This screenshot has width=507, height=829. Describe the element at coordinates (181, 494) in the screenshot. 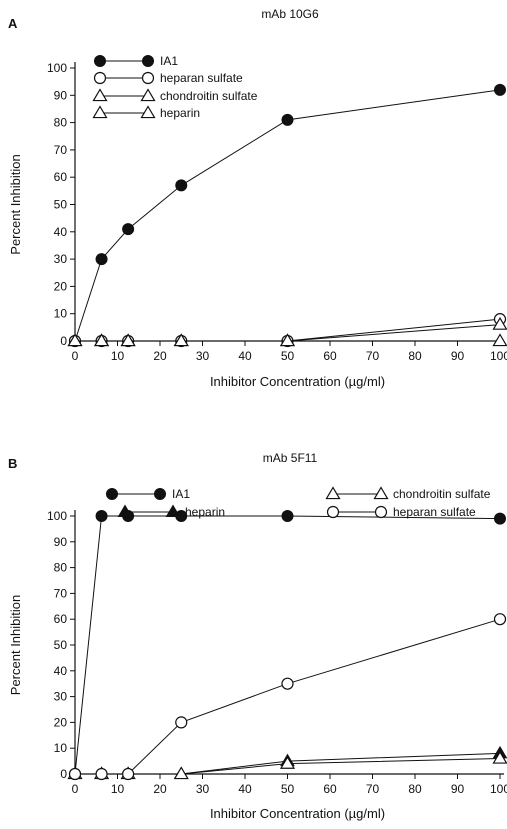

I see `legend-label: IA1` at that location.